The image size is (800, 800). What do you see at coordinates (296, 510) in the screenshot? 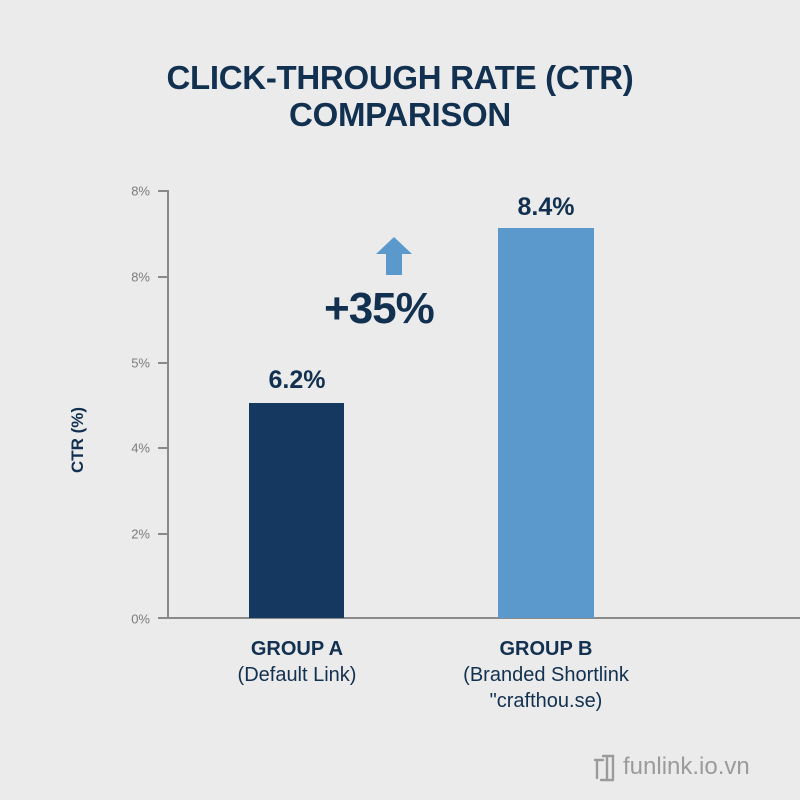
I see `bar-group-a` at bounding box center [296, 510].